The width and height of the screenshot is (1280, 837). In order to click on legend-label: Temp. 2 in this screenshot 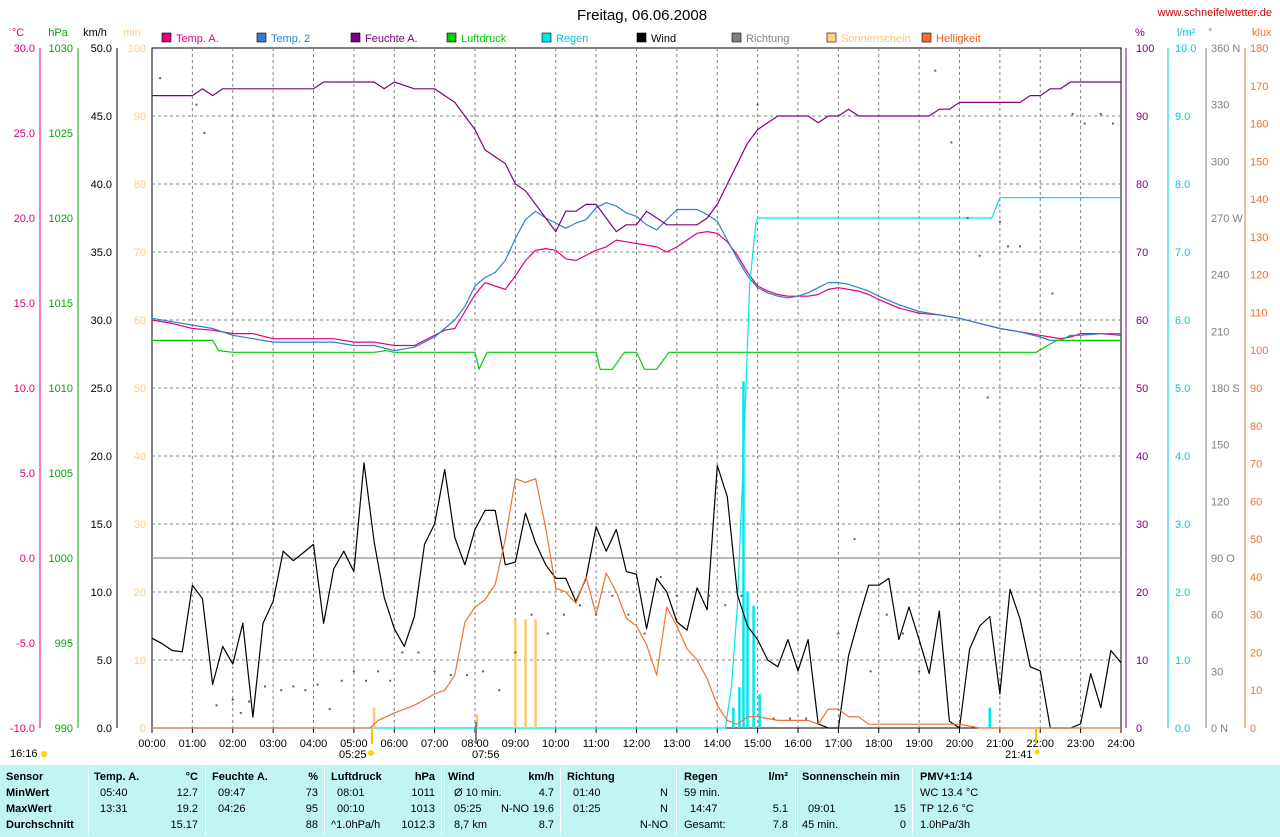, I will do `click(290, 39)`.